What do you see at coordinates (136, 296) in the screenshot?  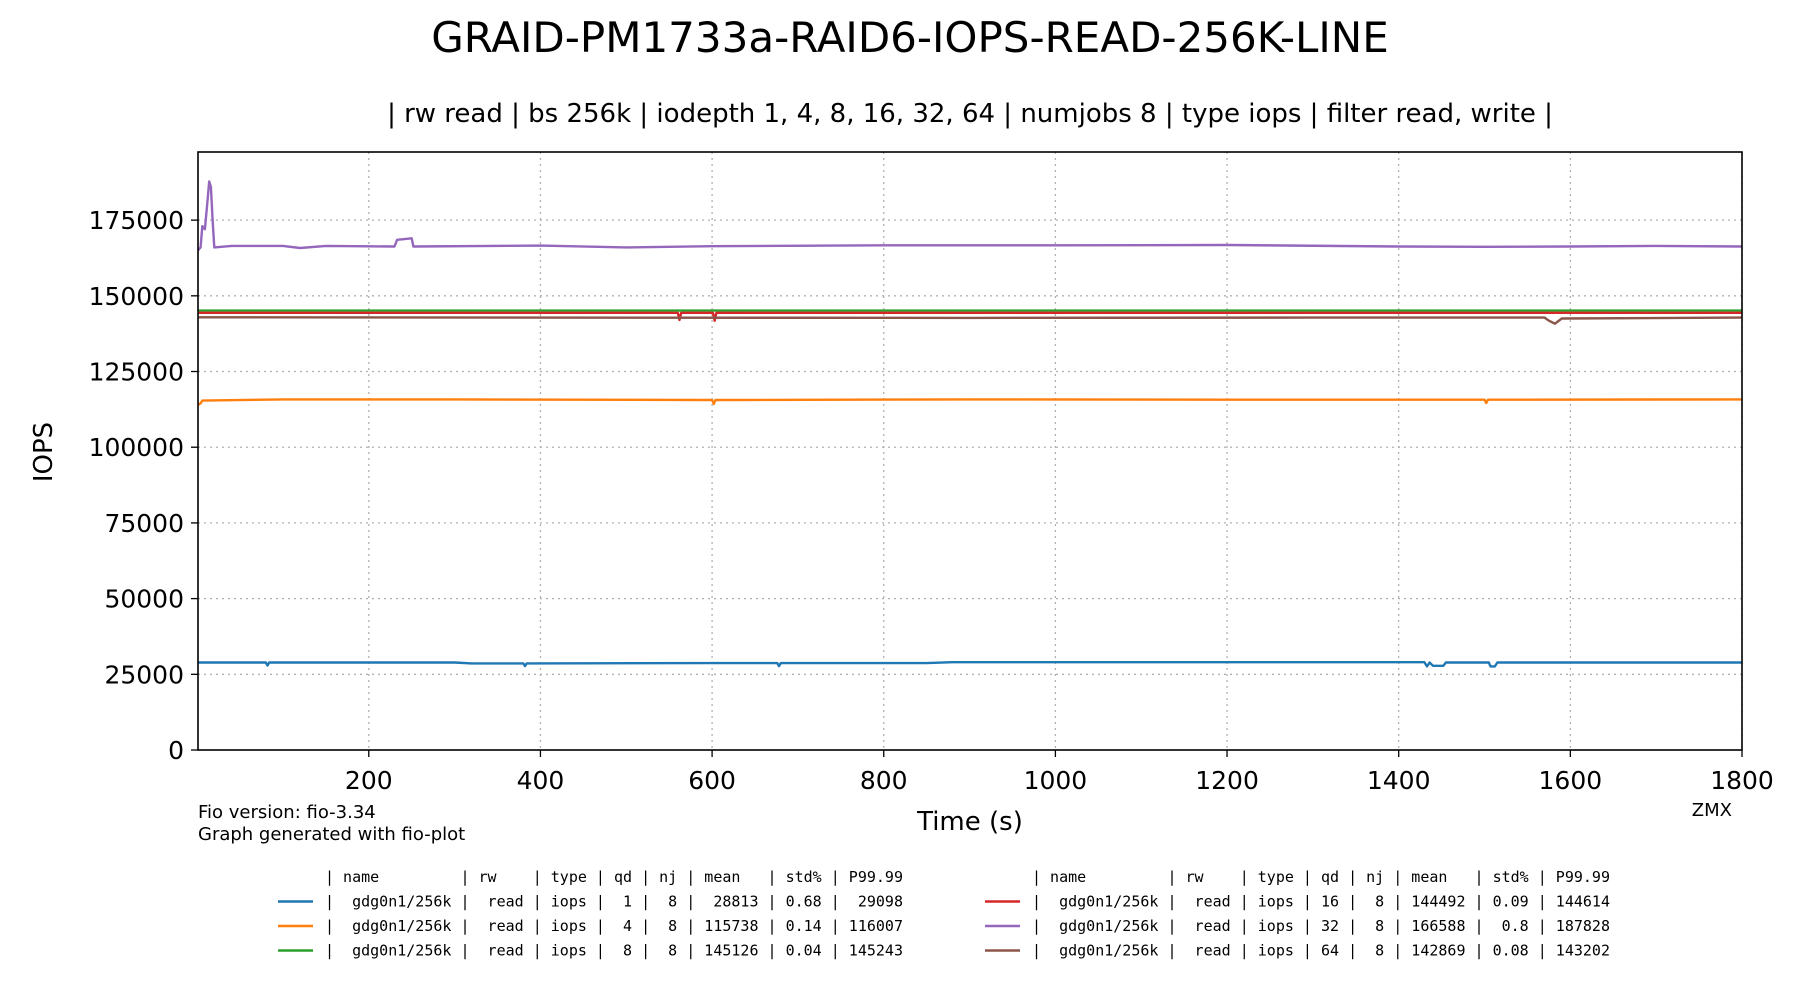 I see `y-tick-label: 150000` at bounding box center [136, 296].